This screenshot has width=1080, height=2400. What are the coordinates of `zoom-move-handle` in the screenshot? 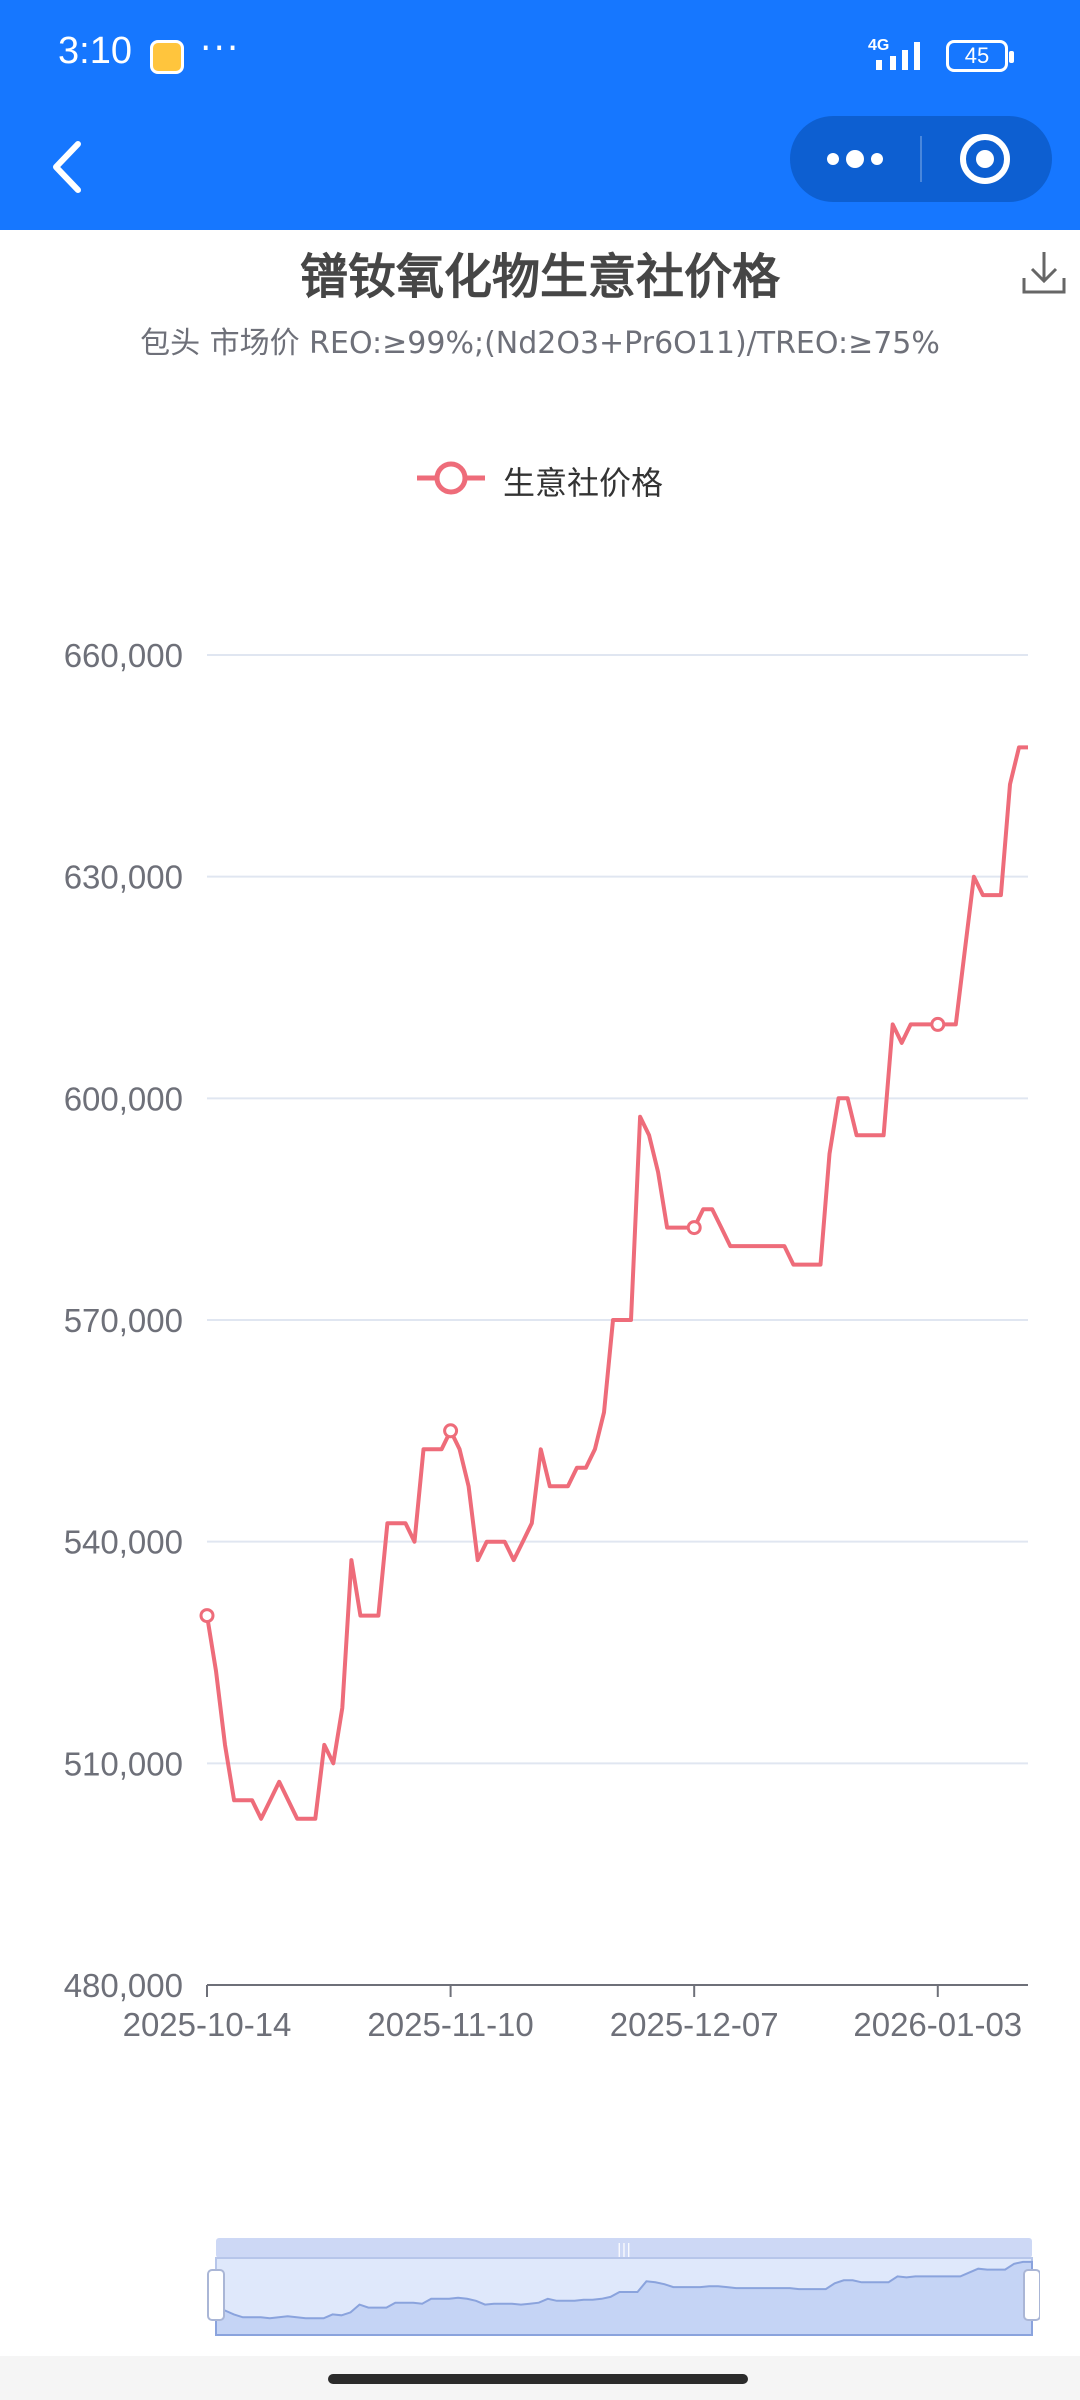 It's located at (624, 2248).